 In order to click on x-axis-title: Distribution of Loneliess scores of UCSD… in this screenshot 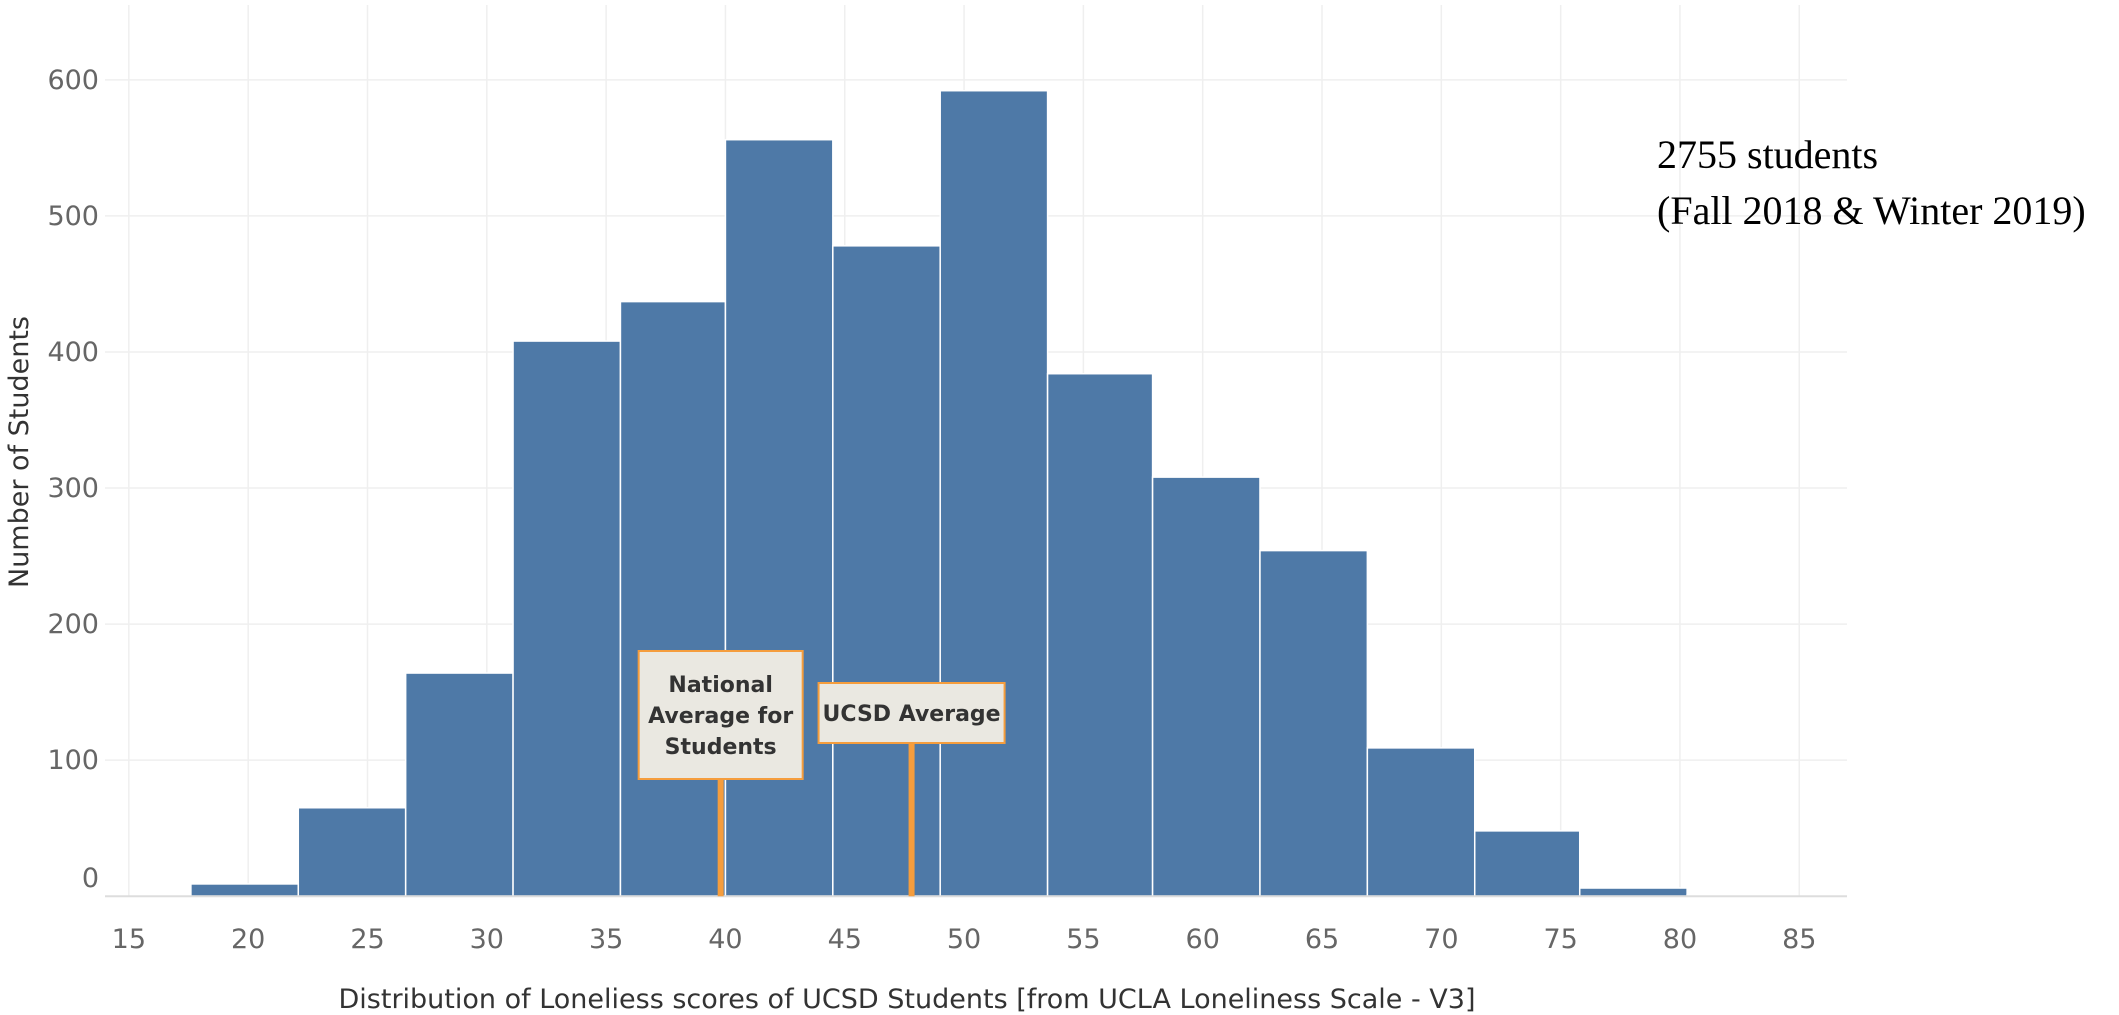, I will do `click(907, 999)`.